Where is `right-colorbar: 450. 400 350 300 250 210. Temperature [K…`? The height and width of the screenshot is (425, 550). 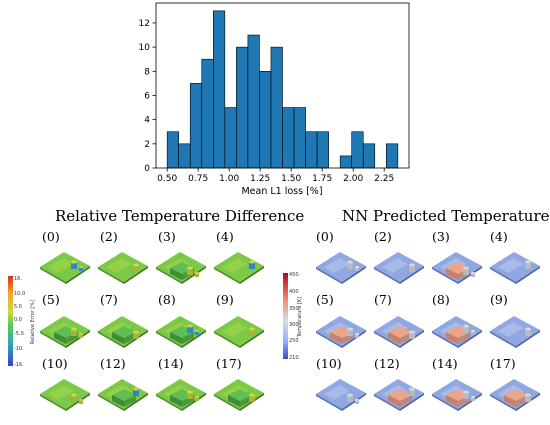
right-colorbar: 450. 400 350 300 250 210. Temperature [K… is located at coordinates (293, 316).